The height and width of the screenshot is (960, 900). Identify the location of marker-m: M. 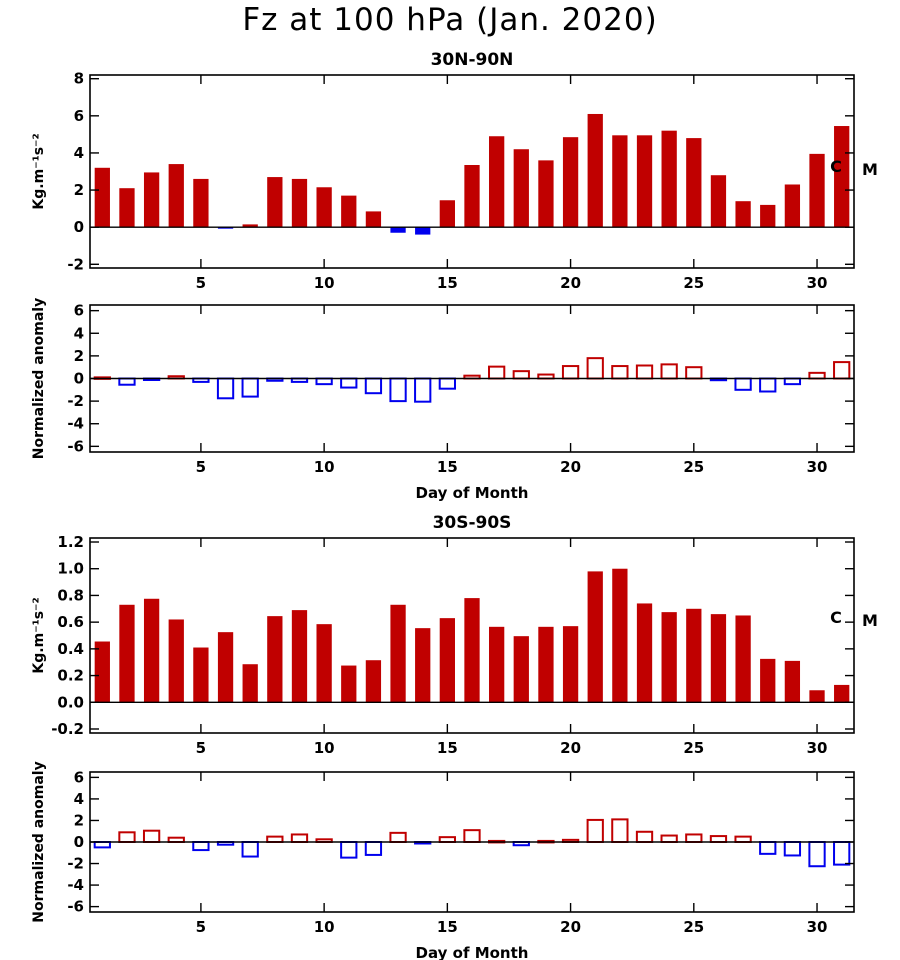
(870, 169).